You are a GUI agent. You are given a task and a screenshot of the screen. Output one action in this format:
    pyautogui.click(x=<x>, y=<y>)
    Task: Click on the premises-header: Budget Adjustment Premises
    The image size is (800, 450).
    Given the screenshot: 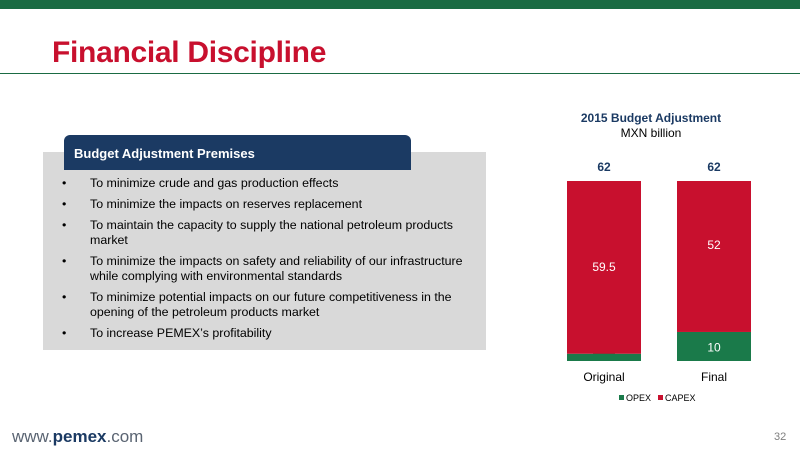 What is the action you would take?
    pyautogui.click(x=237, y=152)
    